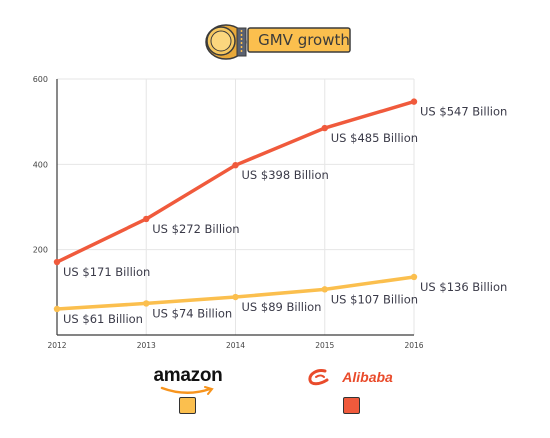 This screenshot has width=550, height=438. I want to click on point-alibaba-2016, so click(414, 101).